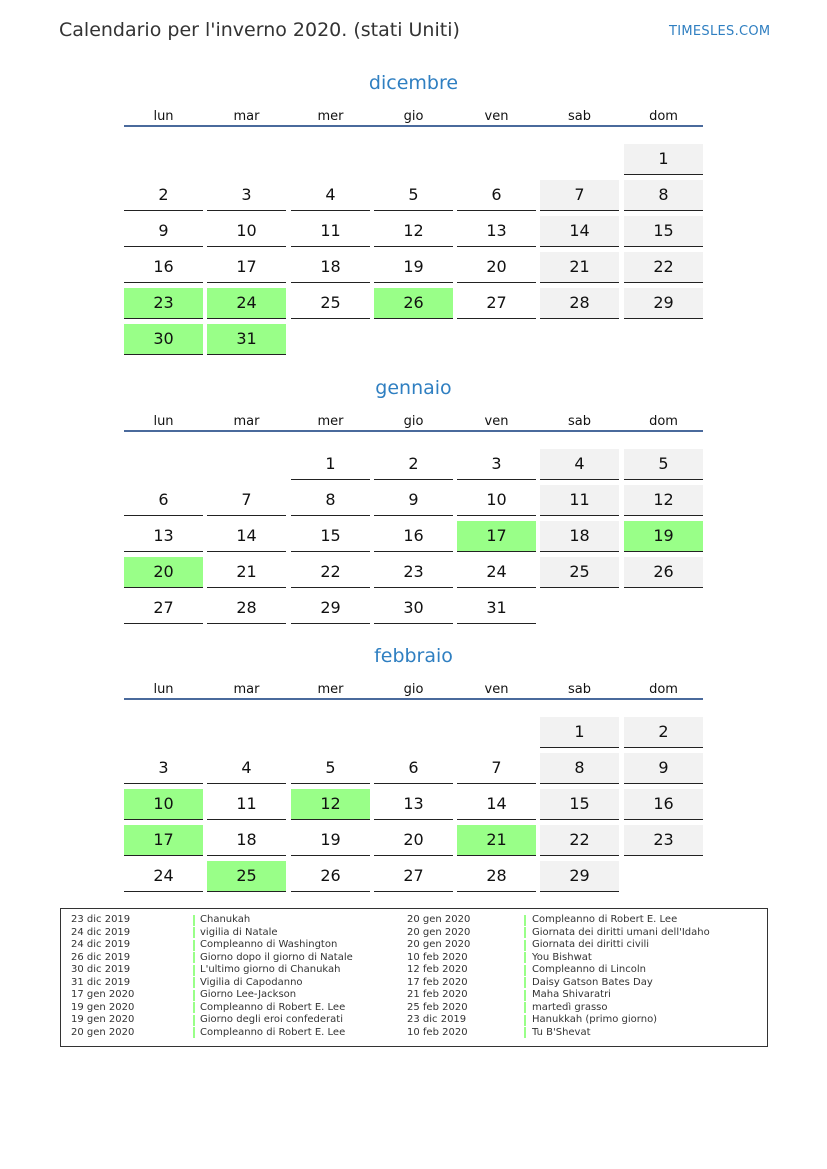  What do you see at coordinates (413, 431) in the screenshot?
I see `header-rule` at bounding box center [413, 431].